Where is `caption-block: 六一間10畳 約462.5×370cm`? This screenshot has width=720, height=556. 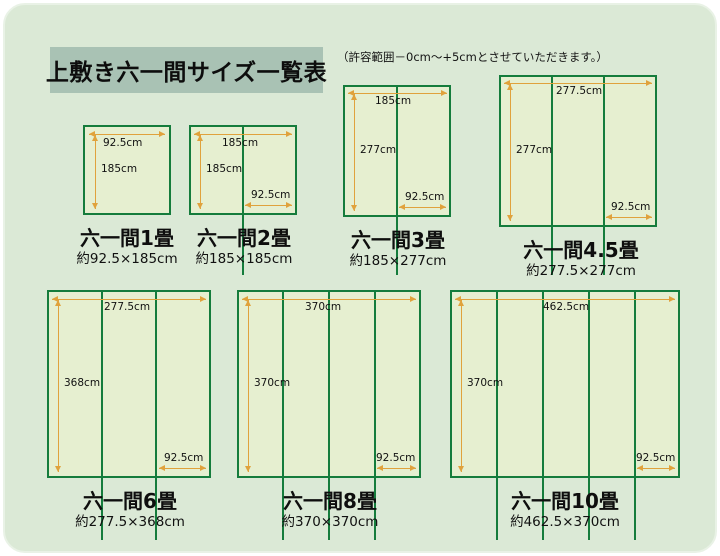
caption-block: 六一間10畳 約462.5×370cm is located at coordinates (565, 510).